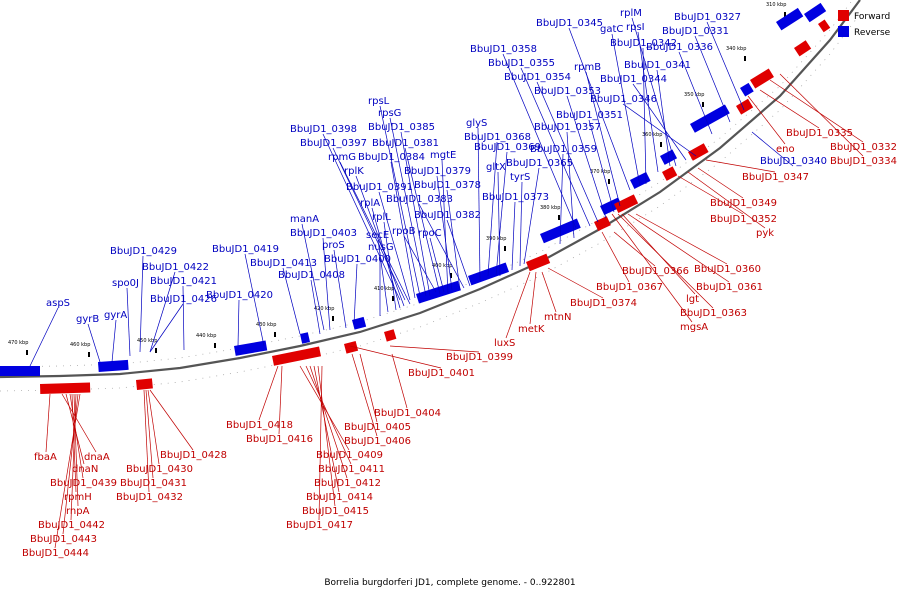 Image resolution: width=900 pixels, height=600 pixels. I want to click on forward-gene-label: BbuJD1_0442, so click(71, 525).